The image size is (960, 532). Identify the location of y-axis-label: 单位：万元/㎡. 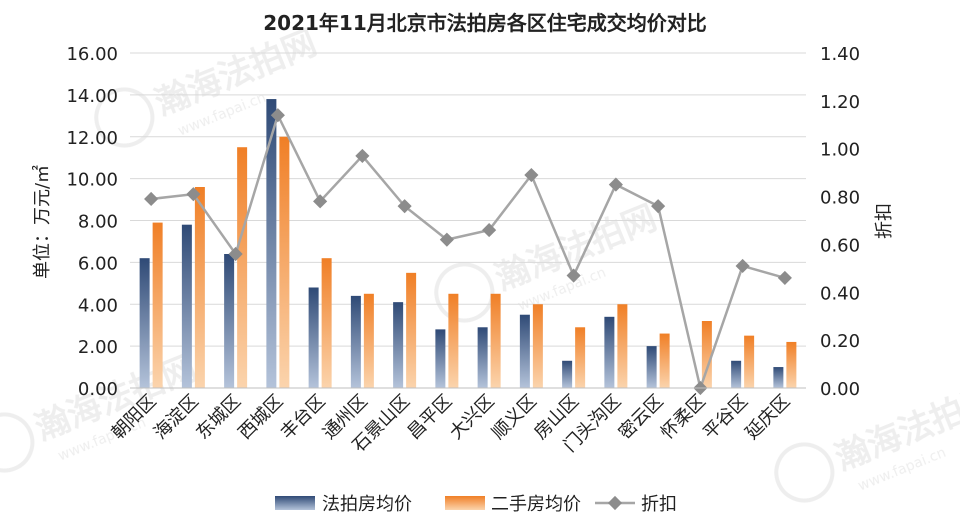
(42, 222).